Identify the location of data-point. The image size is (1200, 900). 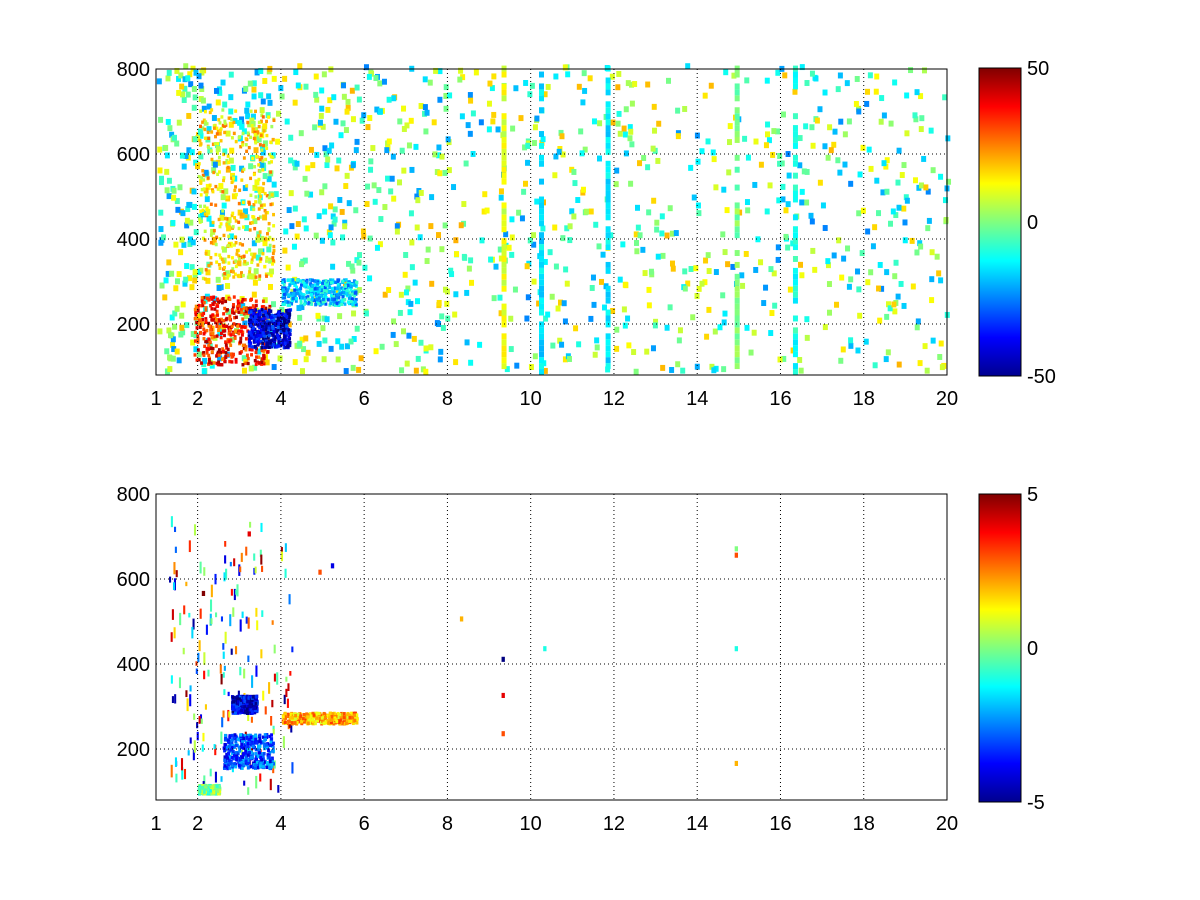
(736, 763).